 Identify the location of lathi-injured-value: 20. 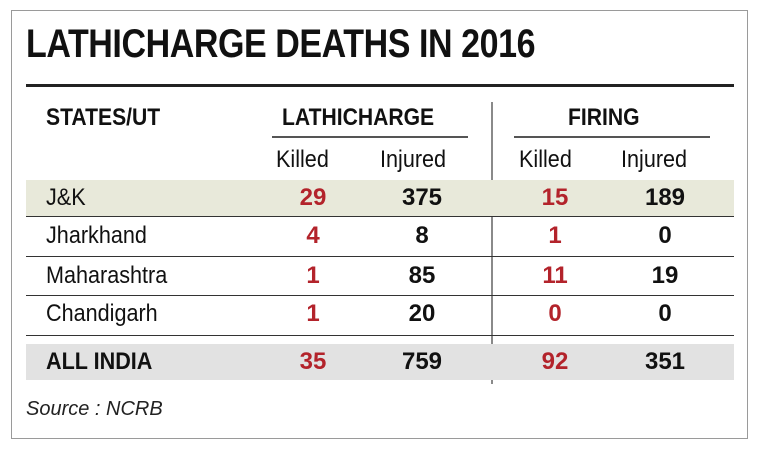
(422, 313).